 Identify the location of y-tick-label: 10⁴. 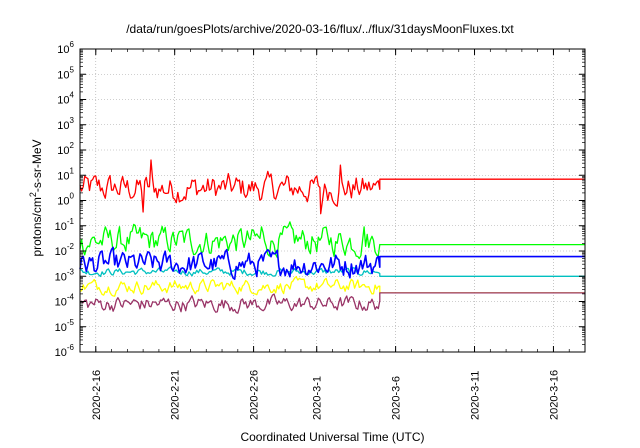
(65, 99).